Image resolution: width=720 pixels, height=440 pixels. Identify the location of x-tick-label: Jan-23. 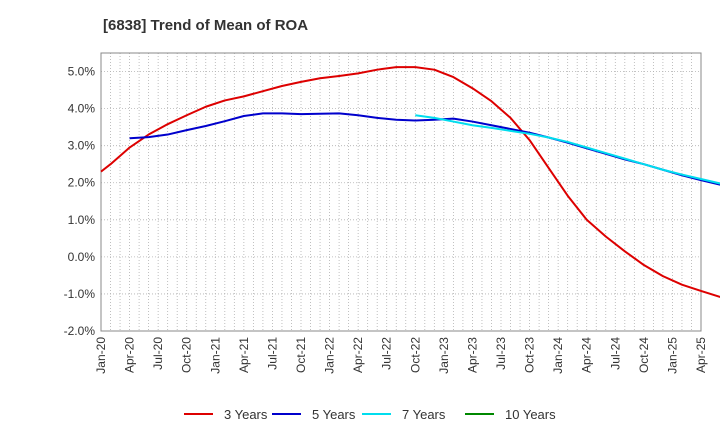
(444, 355).